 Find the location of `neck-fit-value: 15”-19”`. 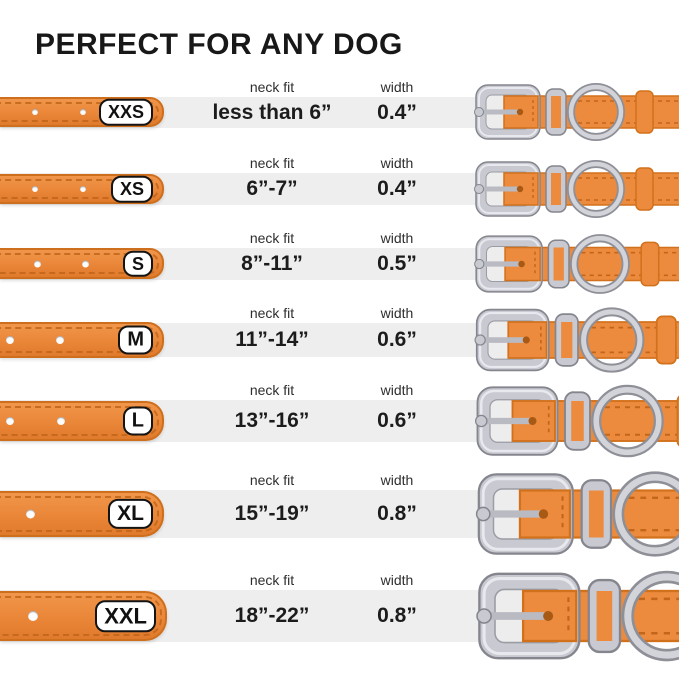

neck-fit-value: 15”-19” is located at coordinates (272, 513).